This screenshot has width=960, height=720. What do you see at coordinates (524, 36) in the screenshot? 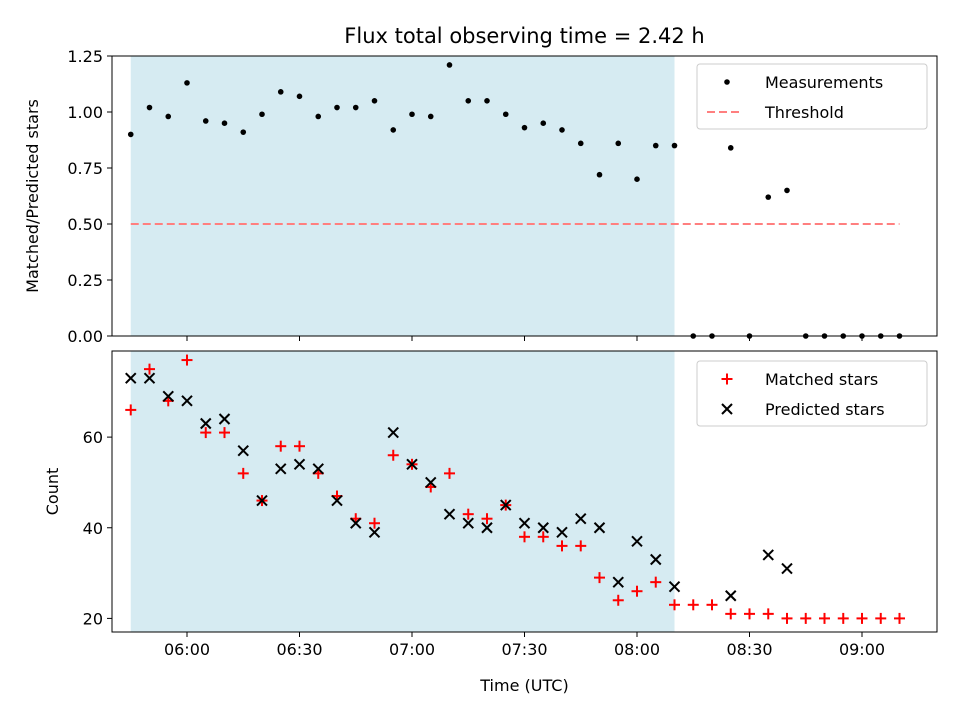
I see `chart-title: Flux total observing time = 2.42 h` at bounding box center [524, 36].